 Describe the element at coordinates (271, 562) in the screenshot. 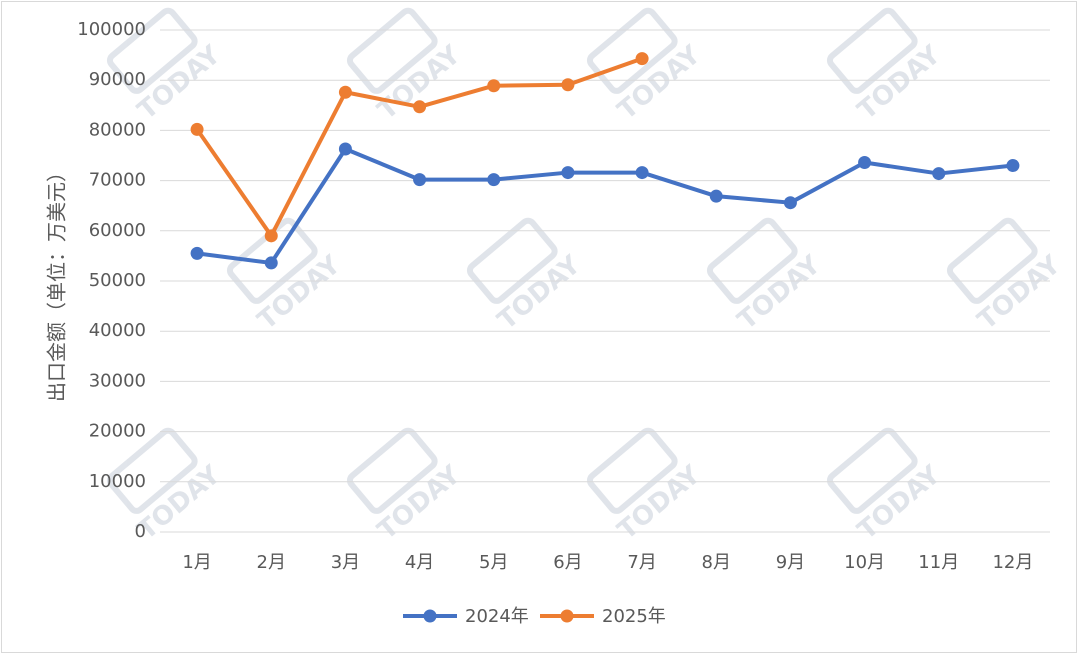

I see `x-tick-label: 2月` at that location.